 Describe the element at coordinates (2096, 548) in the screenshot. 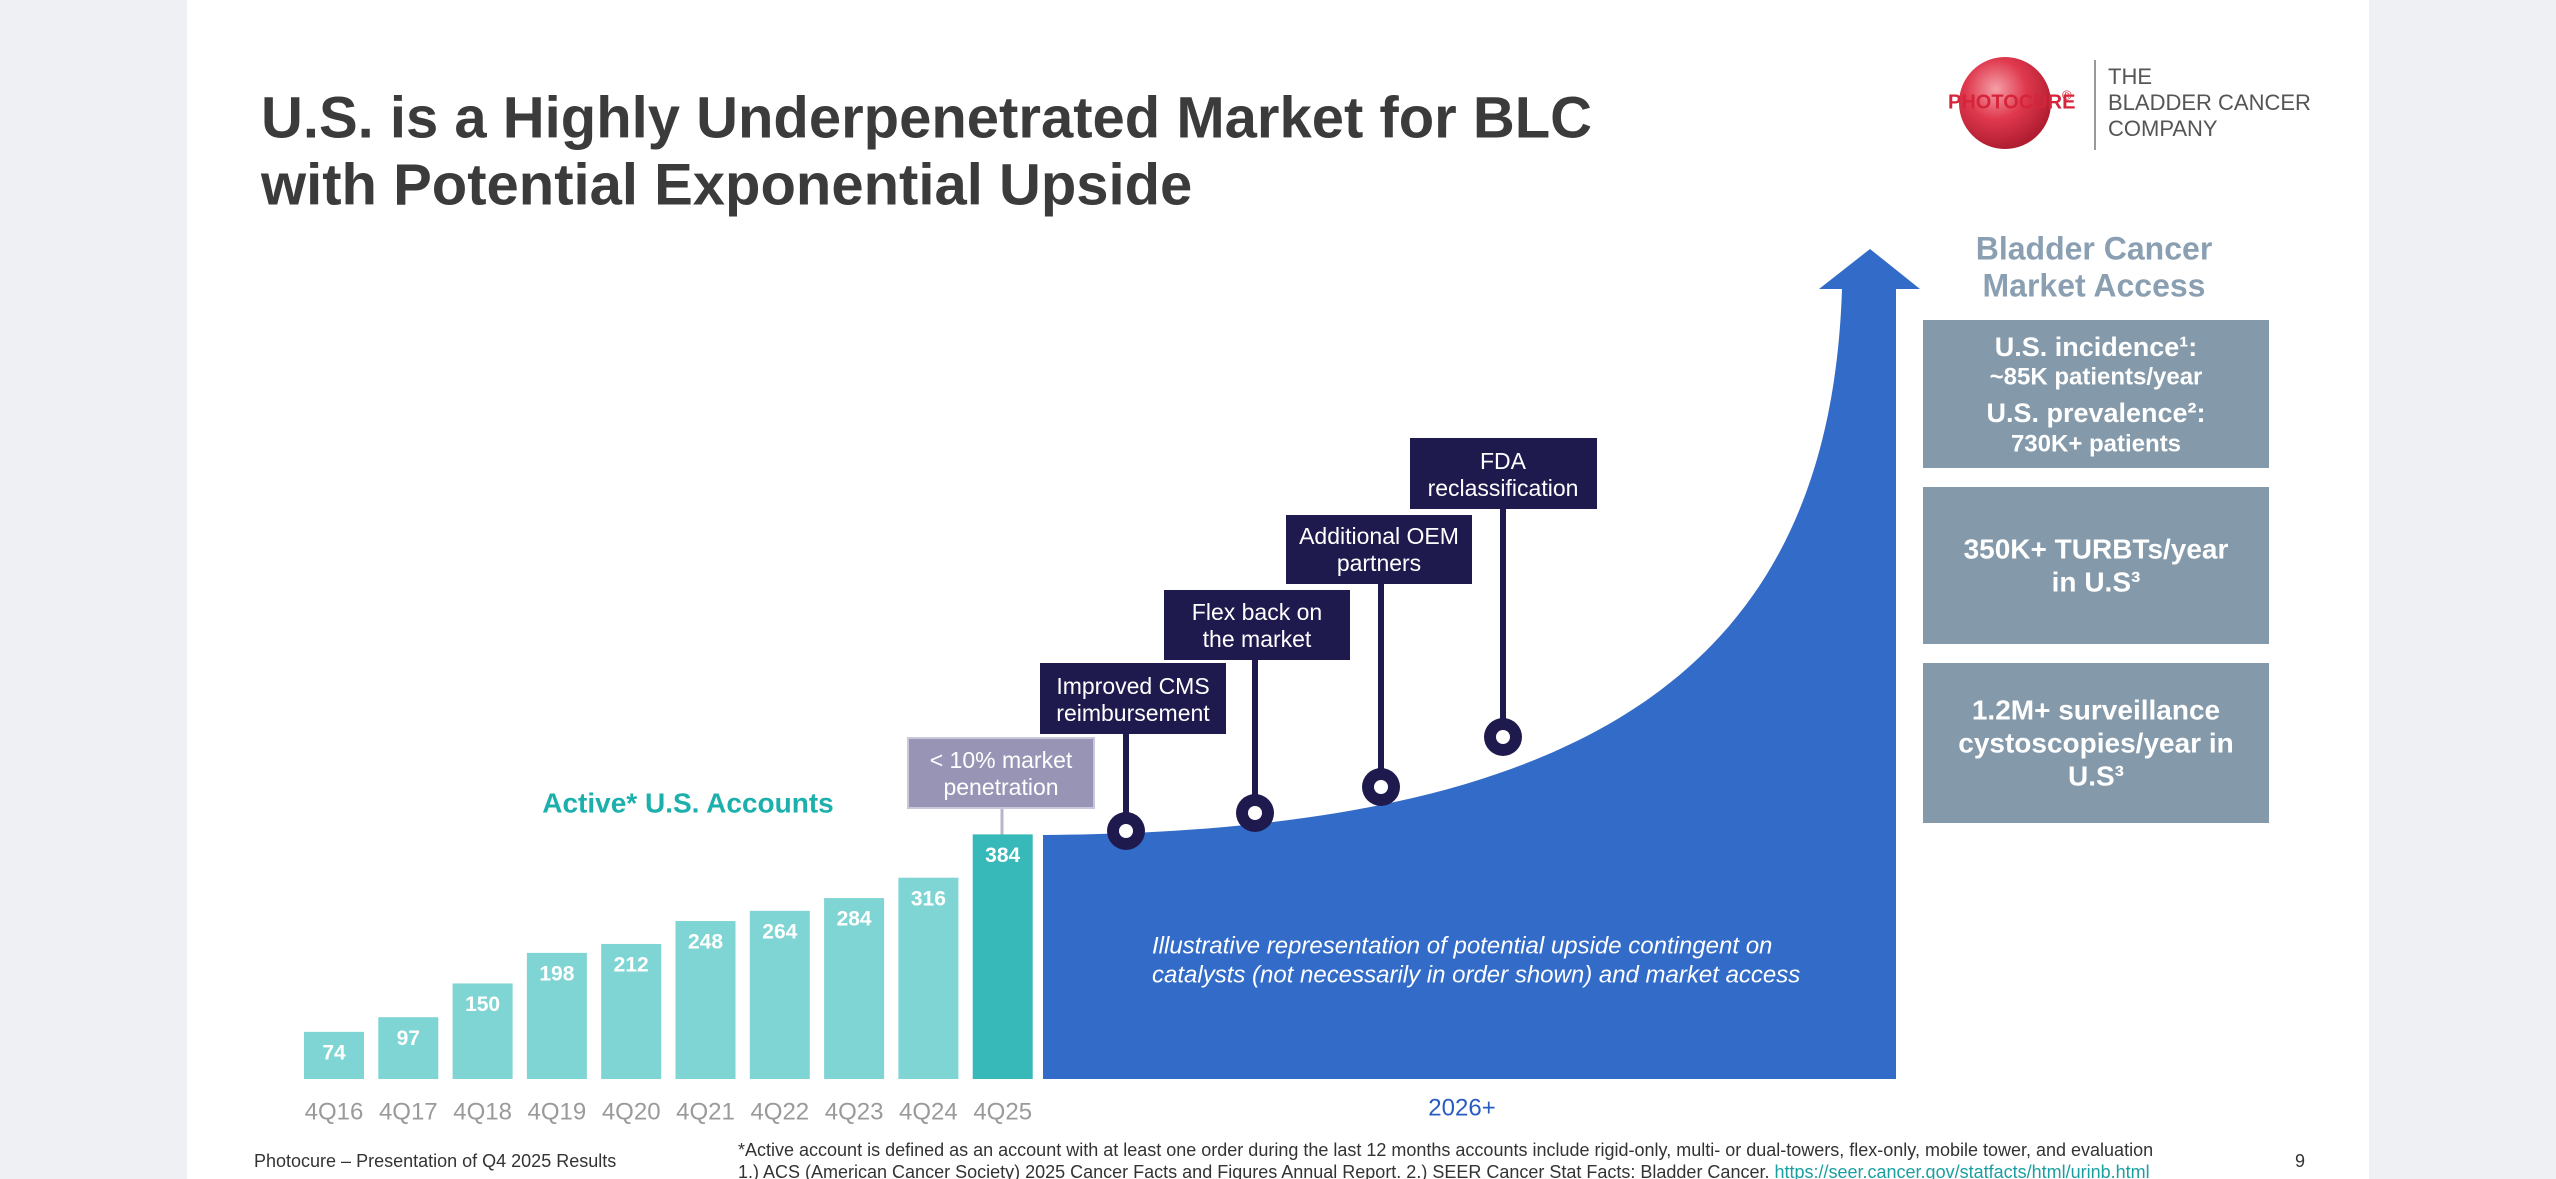

I see `market-access-text: 350K+ TURBTs/year` at that location.